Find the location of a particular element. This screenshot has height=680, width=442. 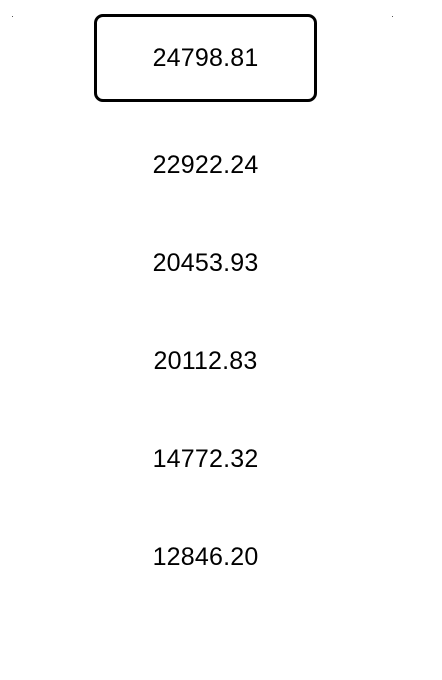

list-item-label: 20112.83 is located at coordinates (205, 360).